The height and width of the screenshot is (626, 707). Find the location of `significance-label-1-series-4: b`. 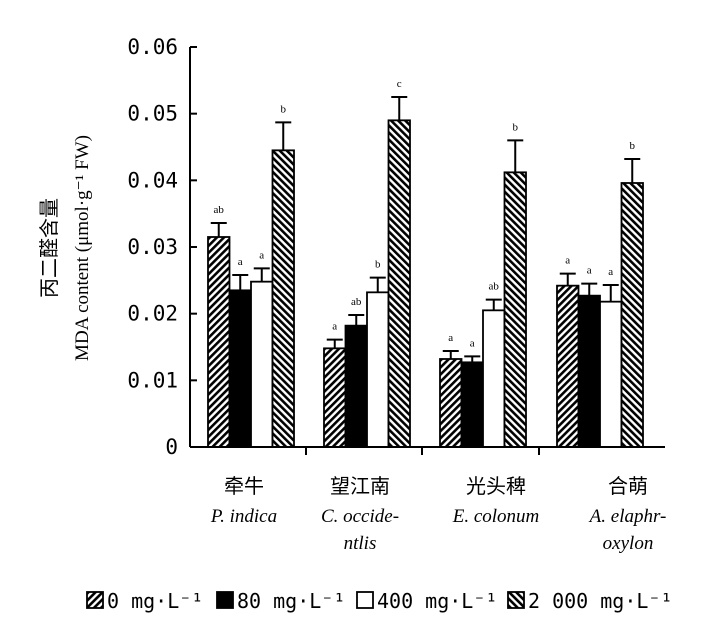

significance-label-1-series-4: b is located at coordinates (284, 109).